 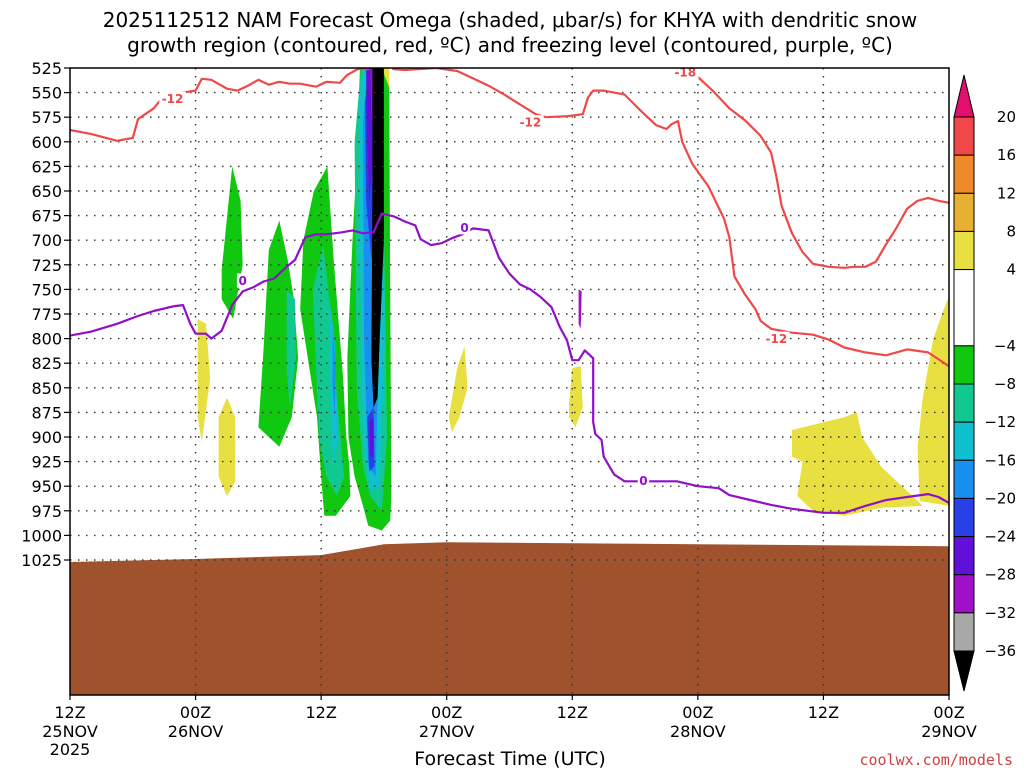 I want to click on x-tick-date: 27NOV, so click(x=447, y=731).